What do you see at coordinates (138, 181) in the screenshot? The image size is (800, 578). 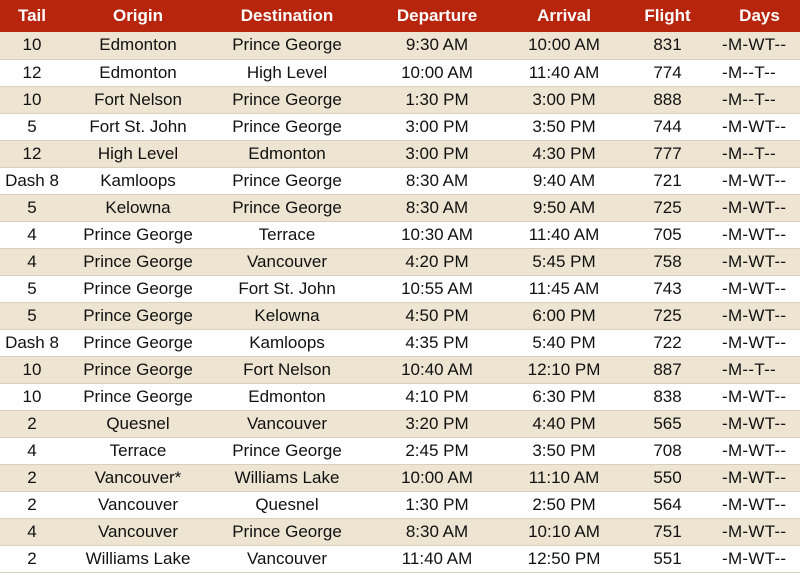 I see `origin-cell: Kamloops` at bounding box center [138, 181].